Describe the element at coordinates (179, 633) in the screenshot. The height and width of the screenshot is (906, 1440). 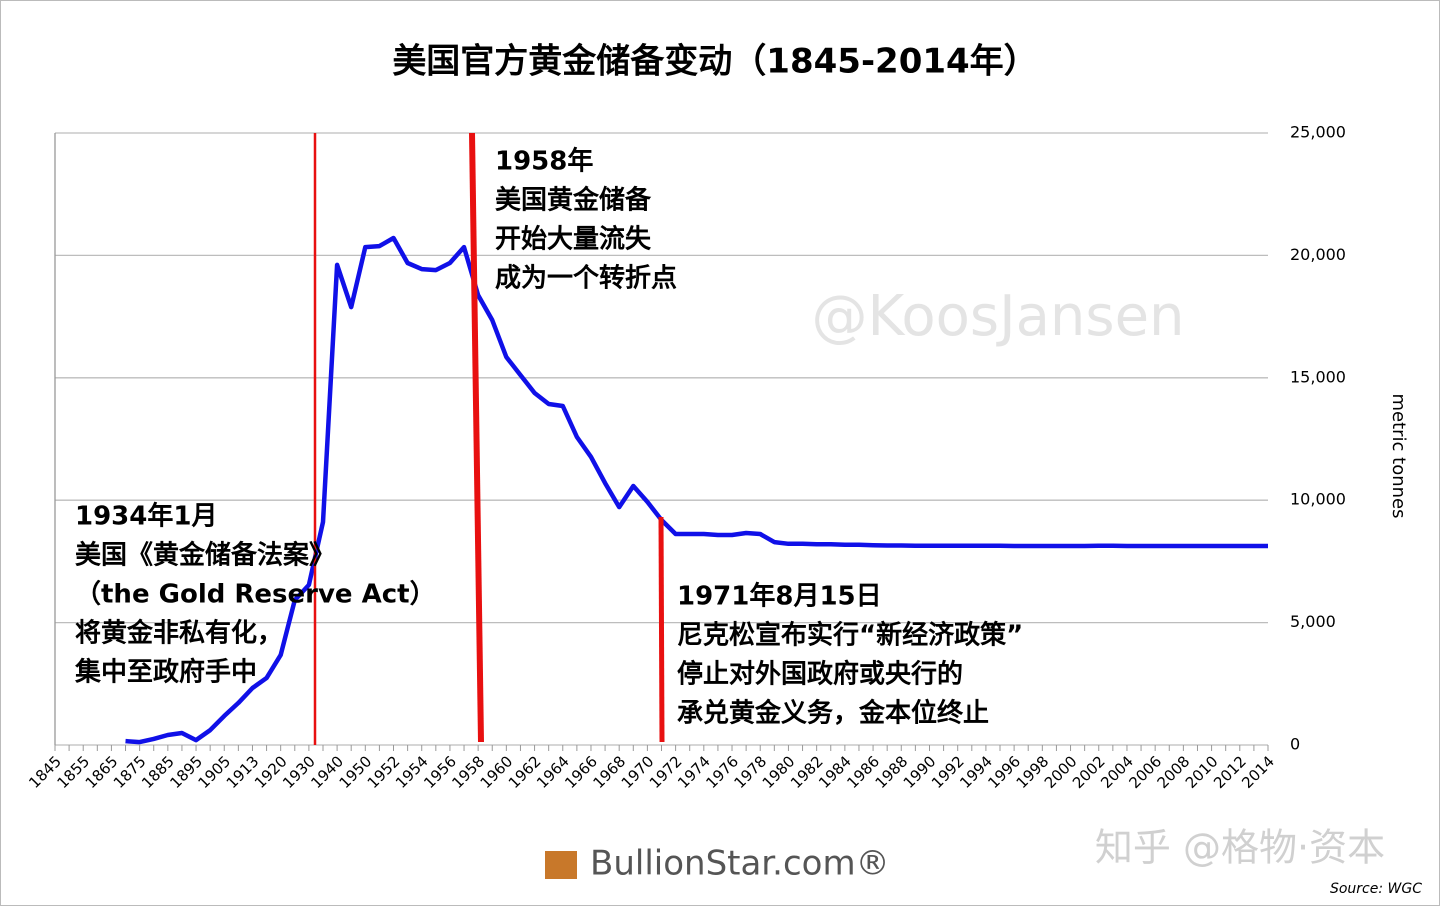
I see `annotation: 将黄金非私有化，` at that location.